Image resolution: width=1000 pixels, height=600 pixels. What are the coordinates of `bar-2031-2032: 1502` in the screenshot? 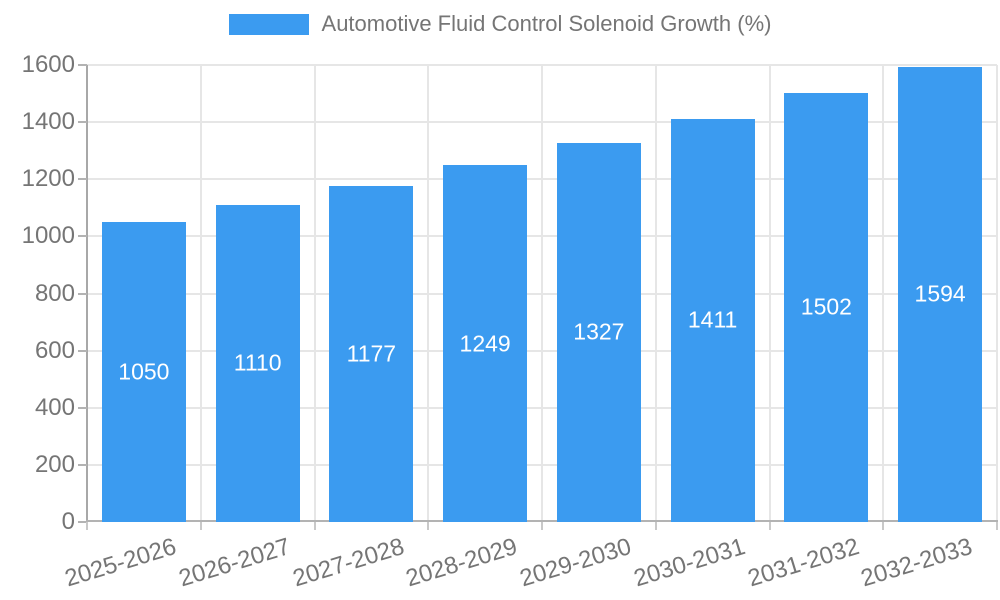 It's located at (826, 307).